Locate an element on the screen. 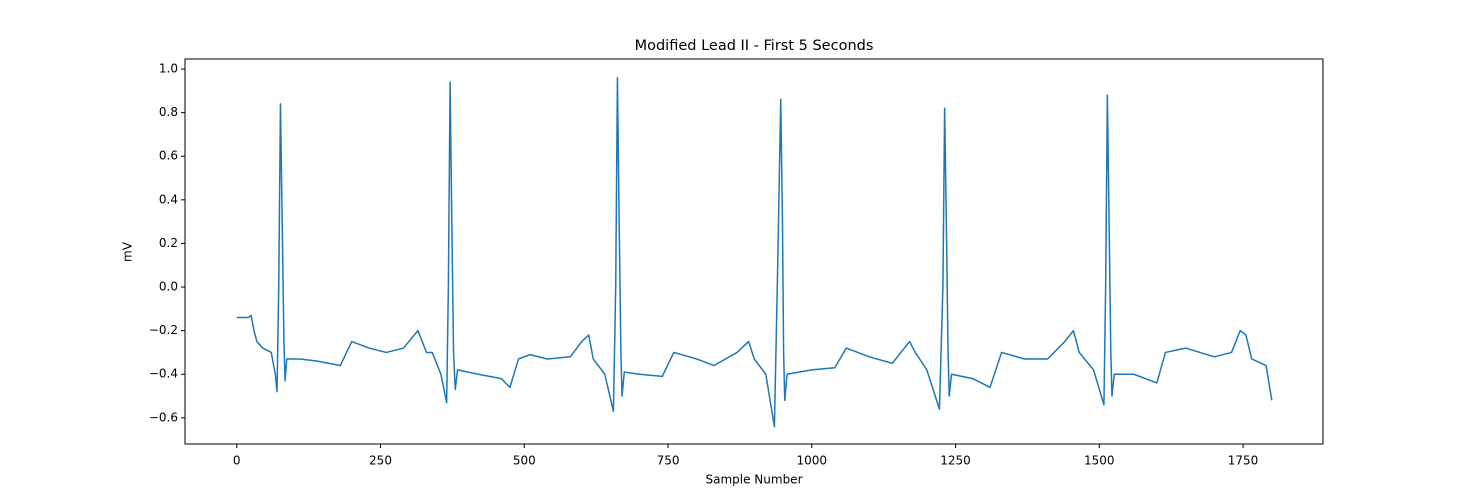 Image resolution: width=1470 pixels, height=500 pixels. x-axis-label: Sample Number is located at coordinates (753, 480).